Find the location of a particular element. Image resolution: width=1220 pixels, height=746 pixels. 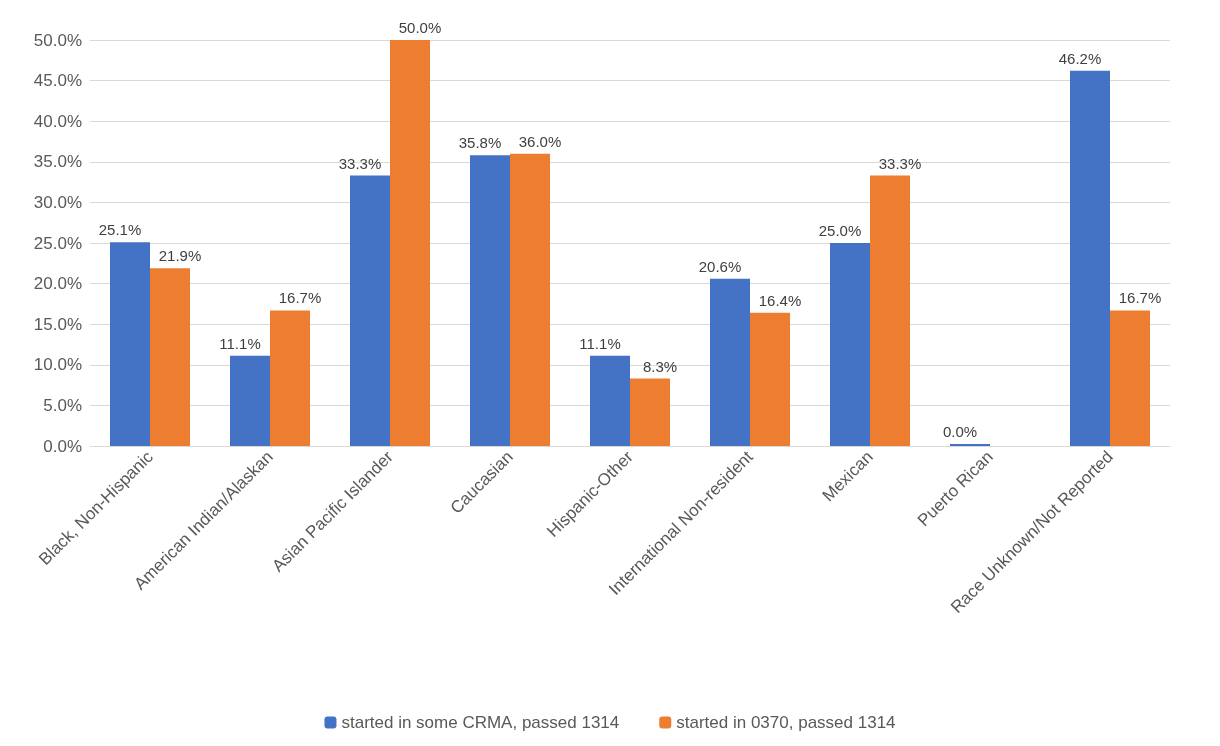

y-tick-label: 0.0% is located at coordinates (62, 446).